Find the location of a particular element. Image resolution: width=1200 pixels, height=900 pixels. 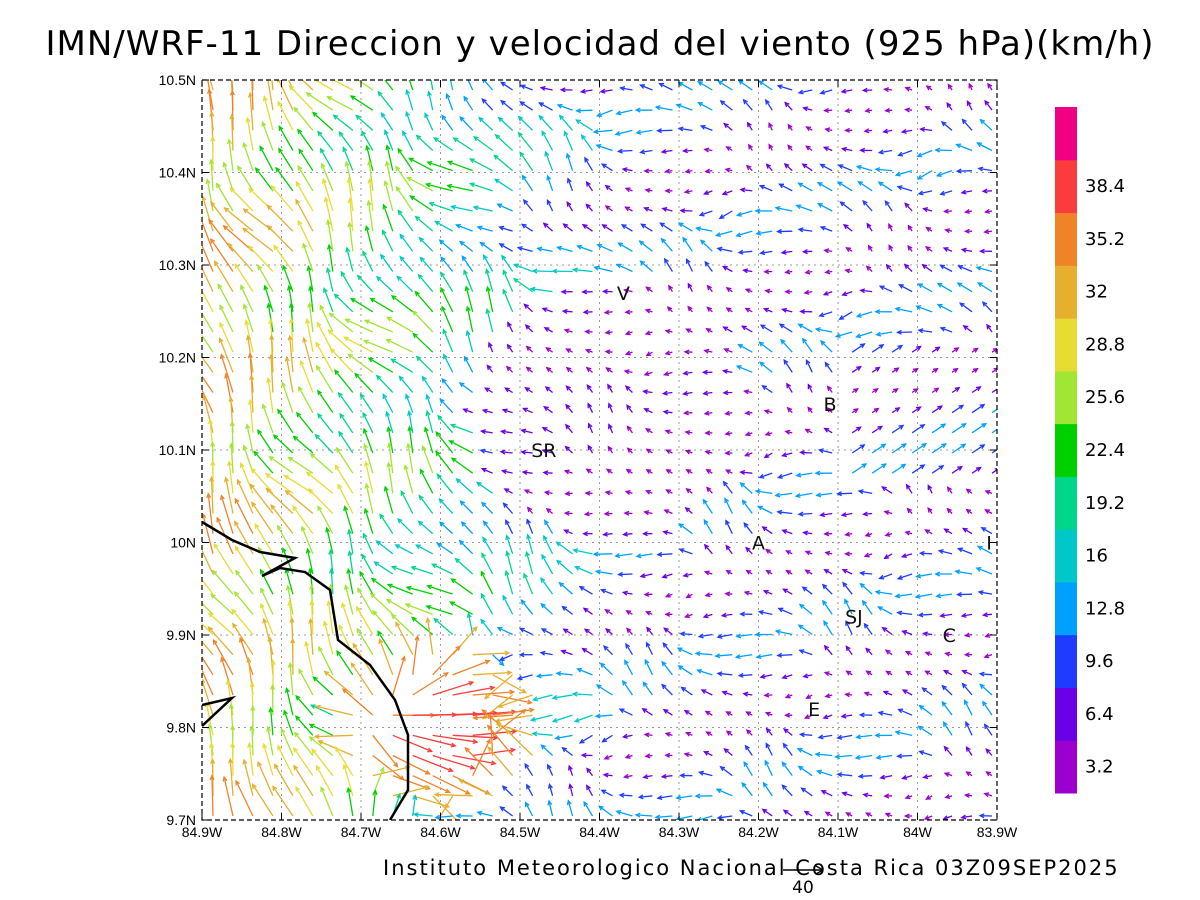

lon-tick-label: 84W is located at coordinates (918, 832).